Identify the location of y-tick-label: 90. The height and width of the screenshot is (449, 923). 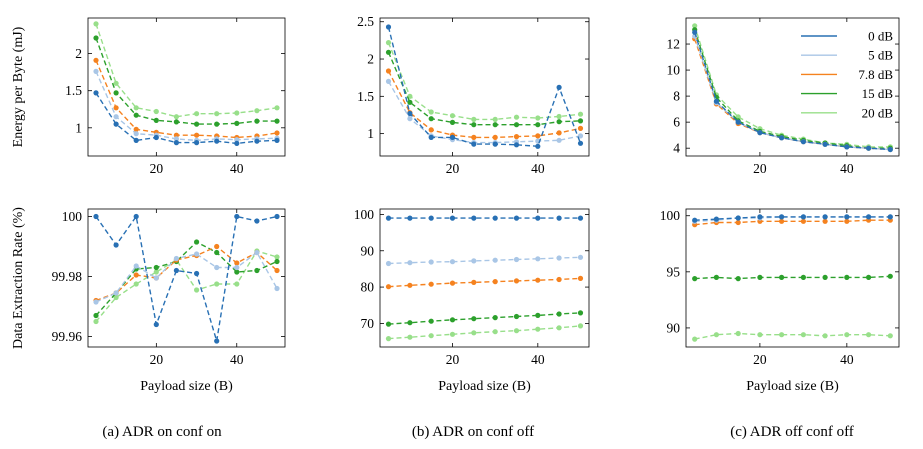
(368, 250).